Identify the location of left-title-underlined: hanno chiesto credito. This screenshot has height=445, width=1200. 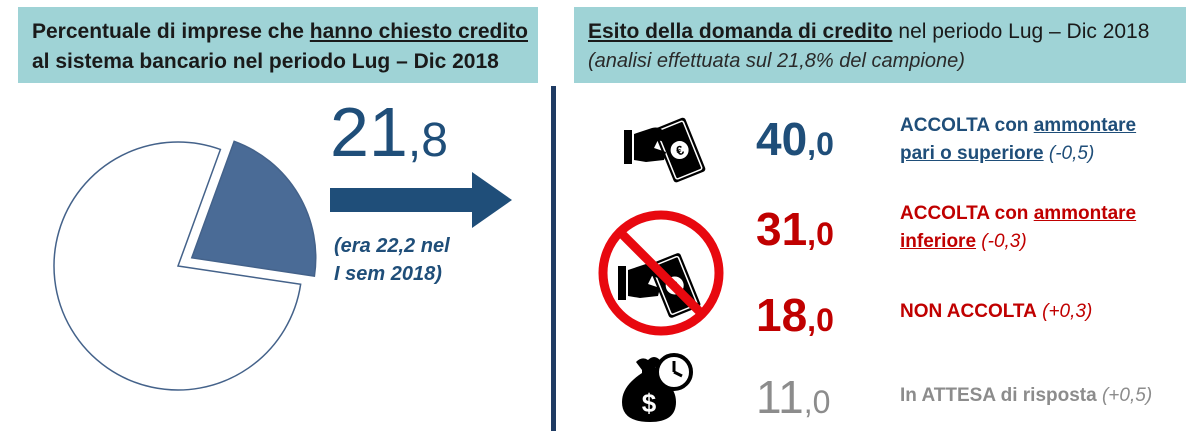
(418, 31).